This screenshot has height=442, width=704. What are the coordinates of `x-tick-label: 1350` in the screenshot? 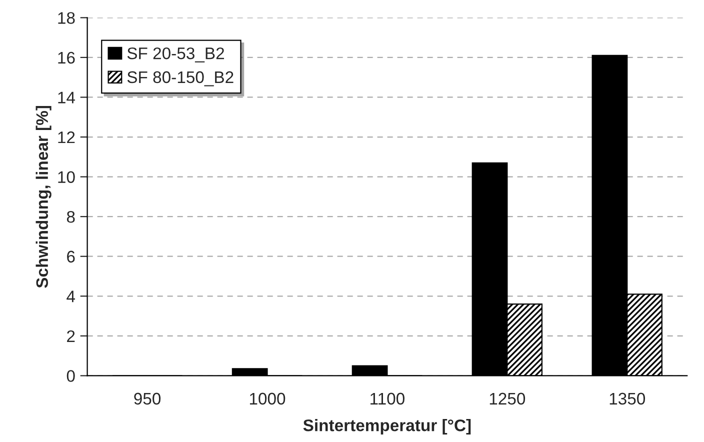 It's located at (628, 398).